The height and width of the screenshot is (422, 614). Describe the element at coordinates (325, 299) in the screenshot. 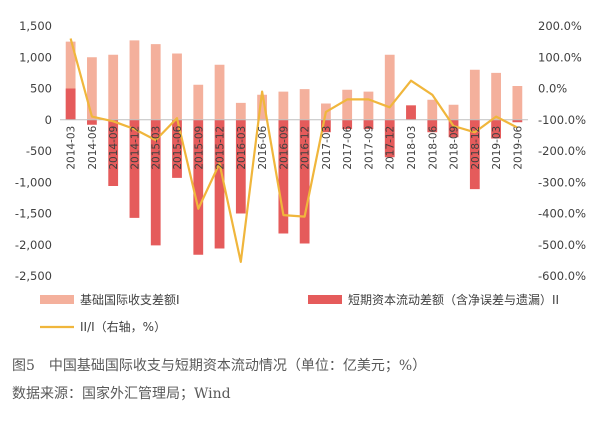

I see `legend-swatch-short-term-capital` at that location.